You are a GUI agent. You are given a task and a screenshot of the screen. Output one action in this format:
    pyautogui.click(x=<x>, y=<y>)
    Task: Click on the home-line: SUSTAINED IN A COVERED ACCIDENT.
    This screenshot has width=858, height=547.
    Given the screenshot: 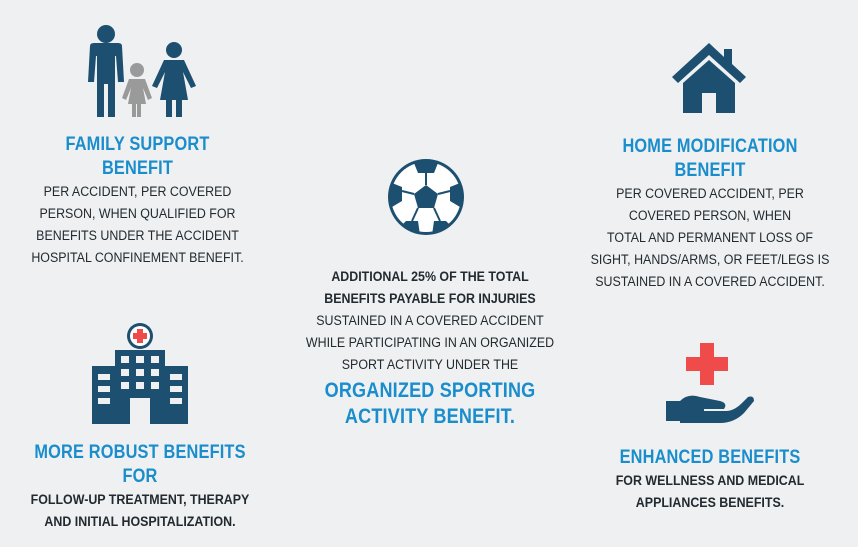 What is the action you would take?
    pyautogui.click(x=710, y=281)
    